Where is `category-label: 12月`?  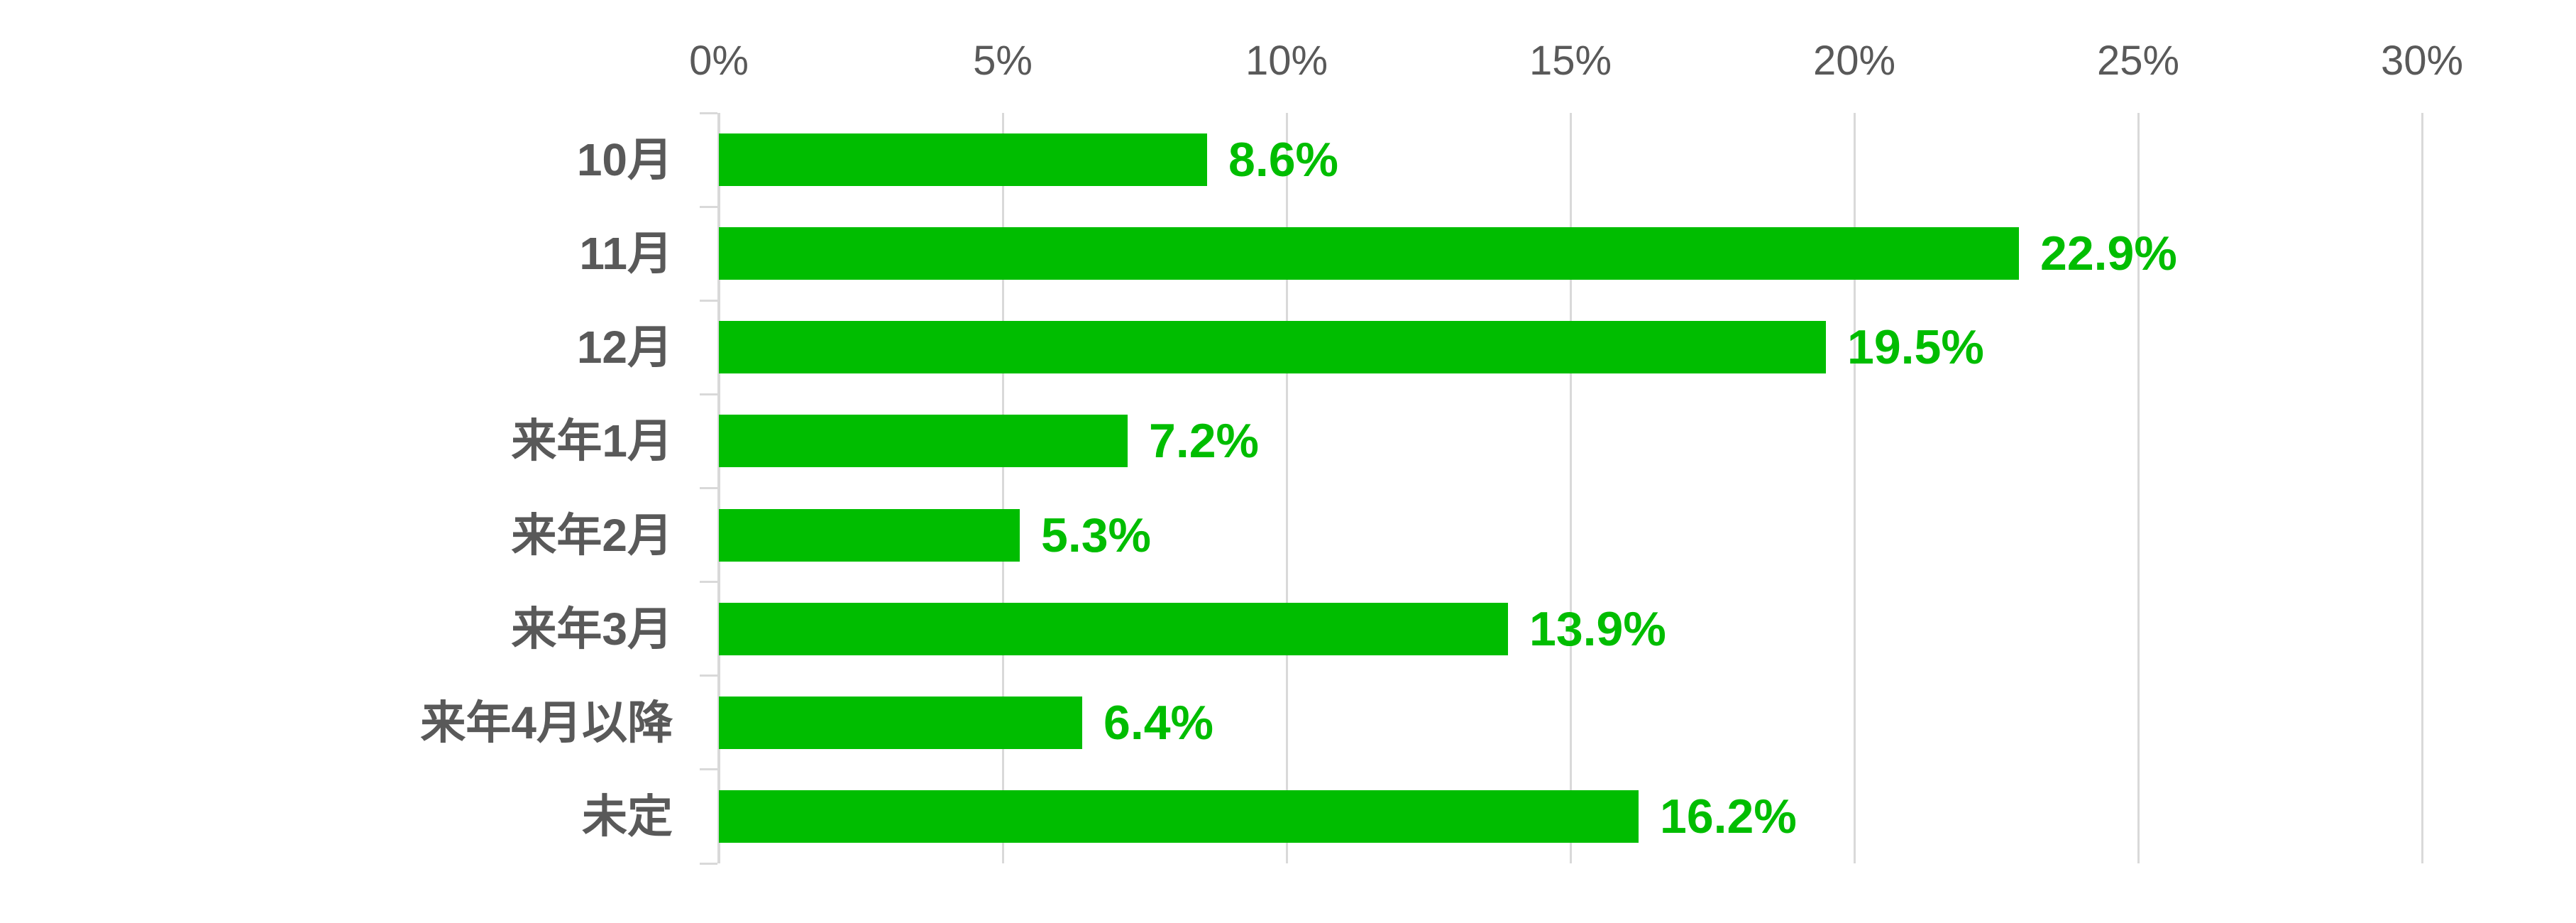
category-label: 12月 is located at coordinates (624, 347).